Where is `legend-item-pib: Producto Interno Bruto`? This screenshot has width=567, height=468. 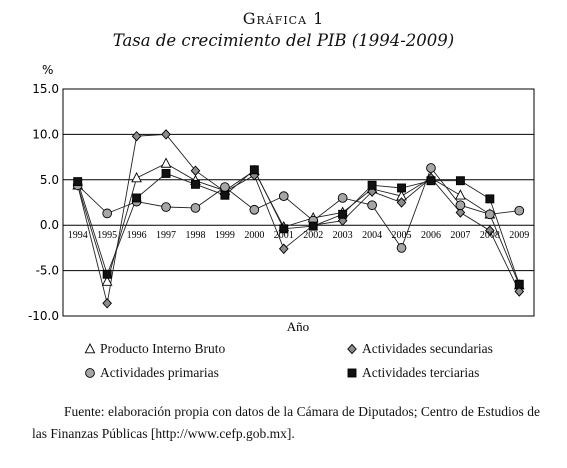
legend-item-pib: Producto Interno Bruto is located at coordinates (162, 349).